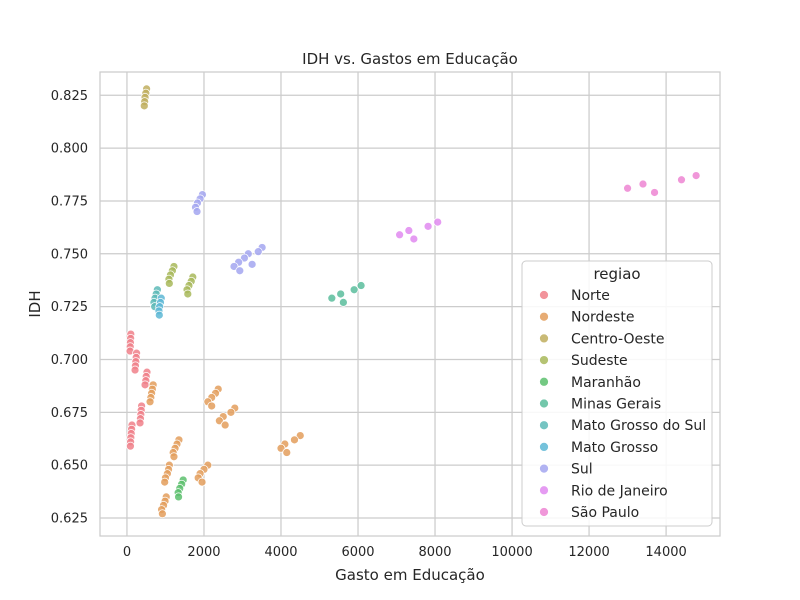 This screenshot has height=600, width=800. I want to click on y-axis-label: IDH, so click(35, 303).